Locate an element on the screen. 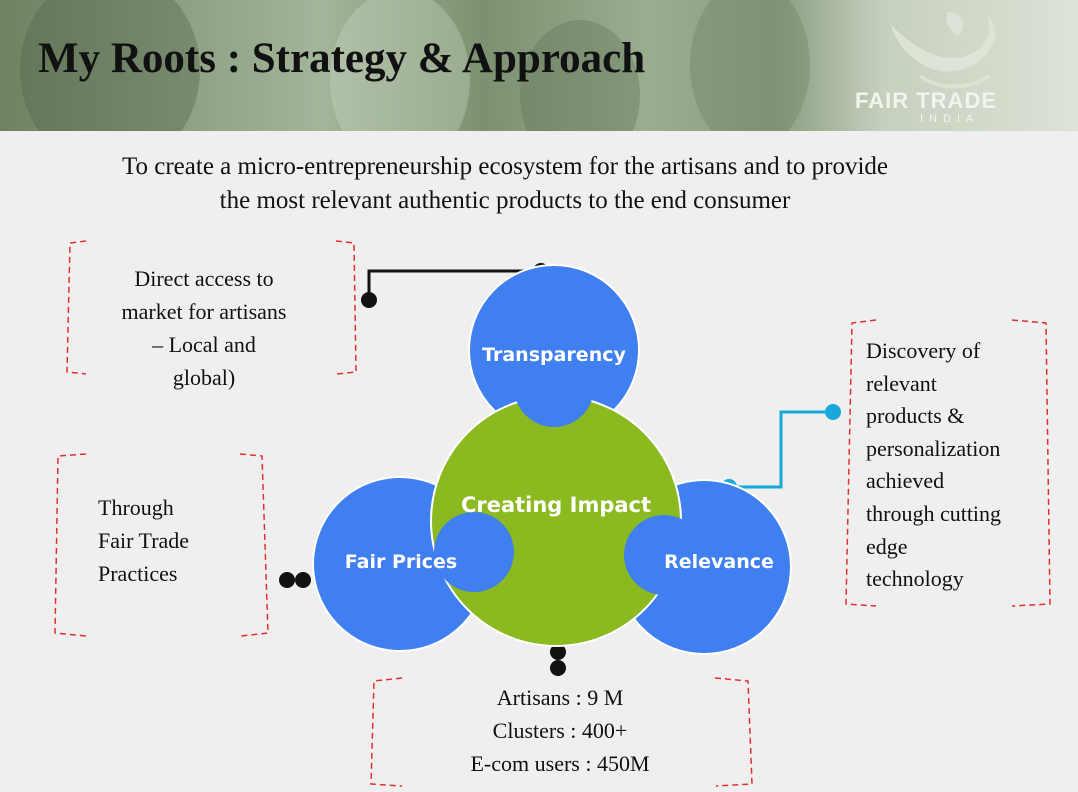 The image size is (1078, 792). bump-right is located at coordinates (664, 555).